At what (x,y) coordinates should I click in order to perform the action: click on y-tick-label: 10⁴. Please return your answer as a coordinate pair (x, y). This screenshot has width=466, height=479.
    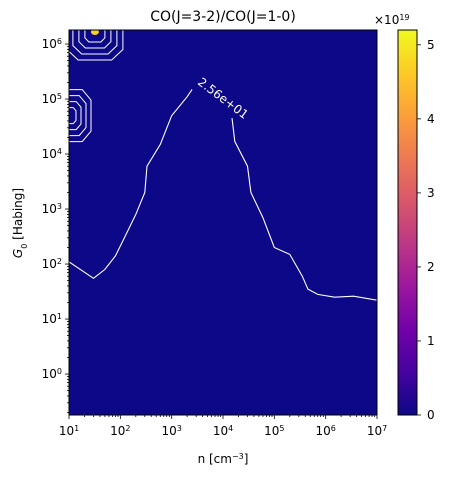
    Looking at the image, I should click on (52, 154).